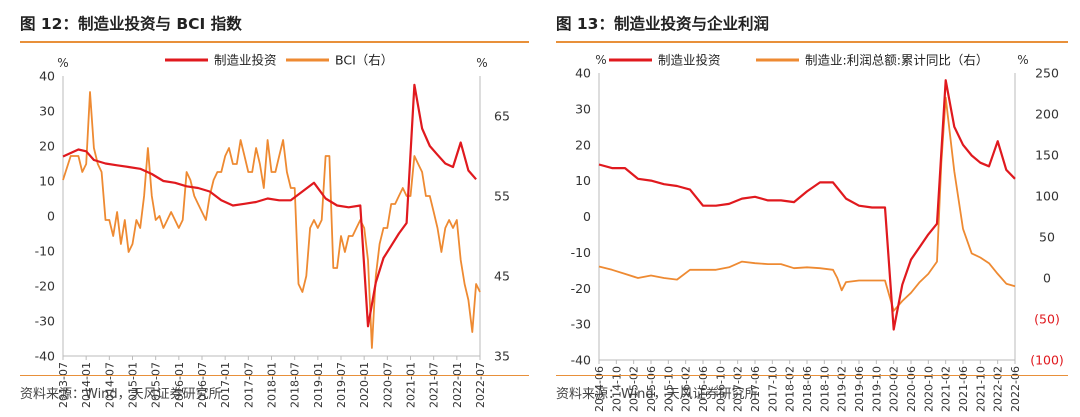 This screenshot has width=1080, height=417. I want to click on x-tick-label: 2019-07, so click(341, 385).